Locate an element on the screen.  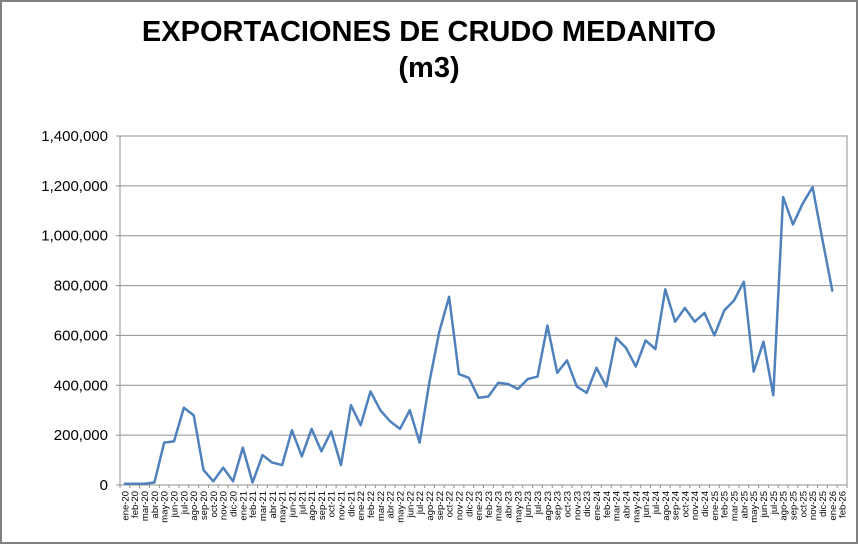
x-axis-label: oct-25 is located at coordinates (803, 504).